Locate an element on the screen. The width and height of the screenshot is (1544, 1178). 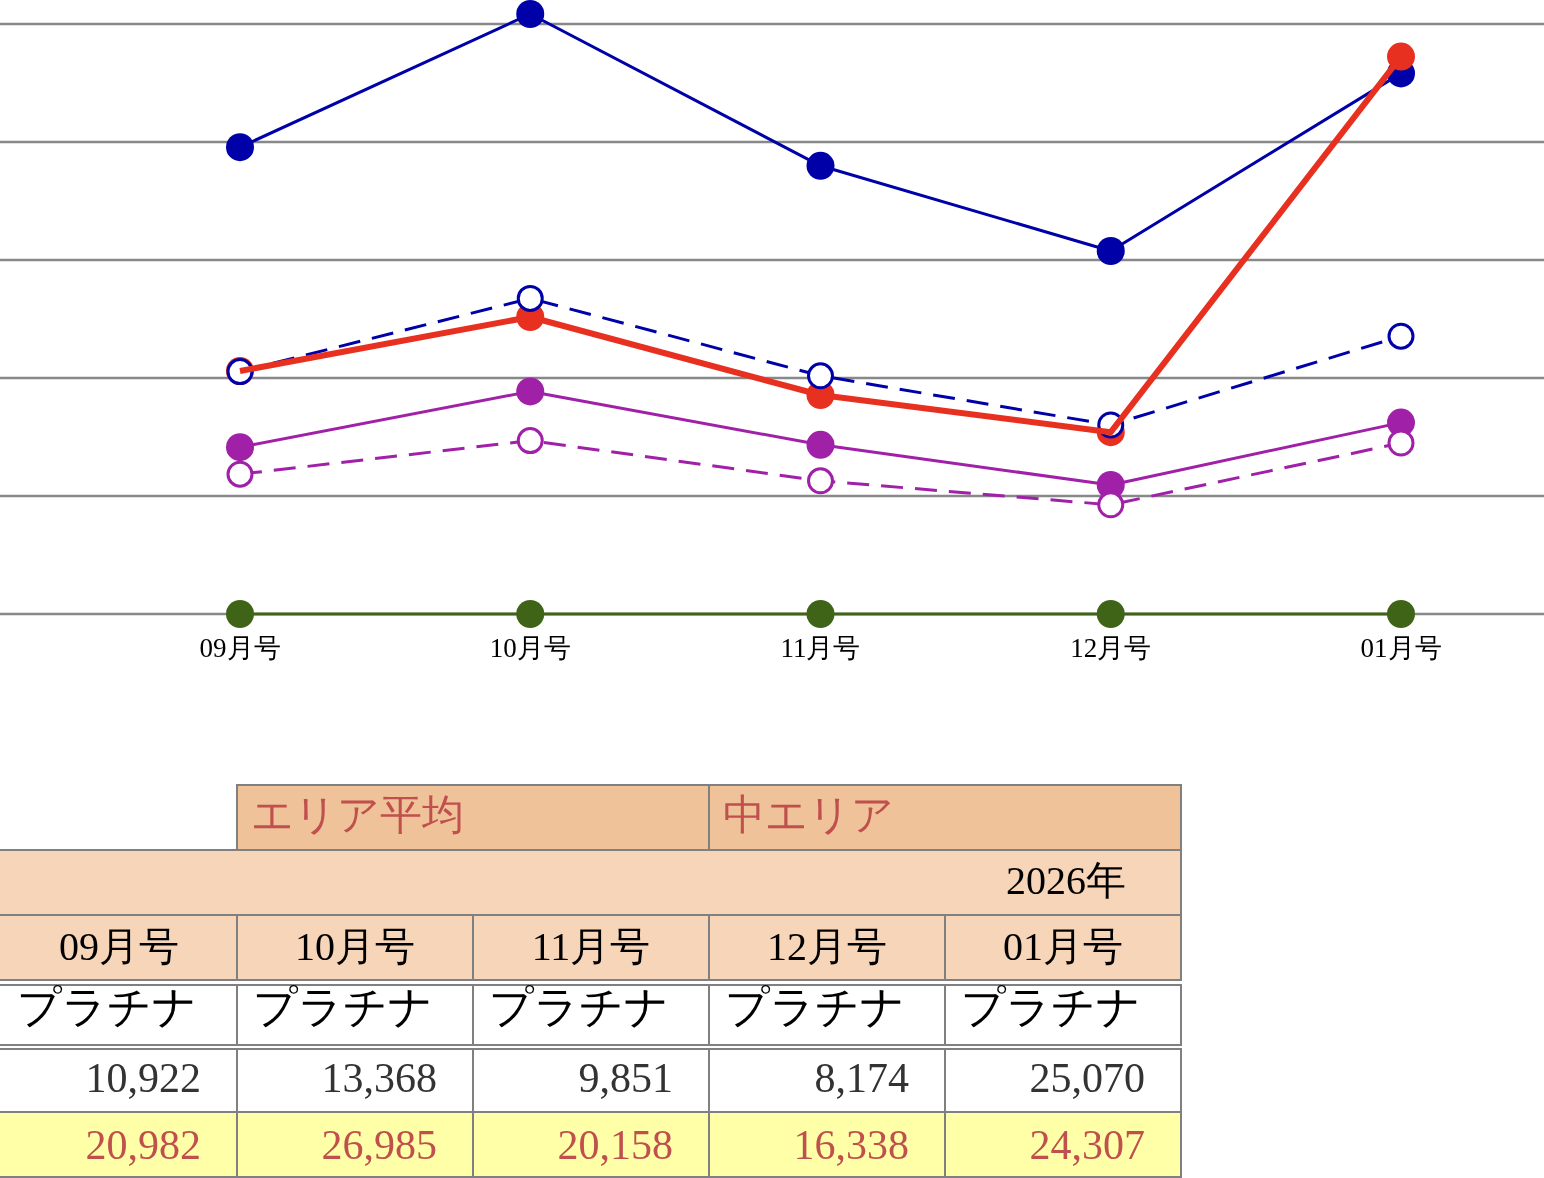
text: 25,070 is located at coordinates (1087, 1078).